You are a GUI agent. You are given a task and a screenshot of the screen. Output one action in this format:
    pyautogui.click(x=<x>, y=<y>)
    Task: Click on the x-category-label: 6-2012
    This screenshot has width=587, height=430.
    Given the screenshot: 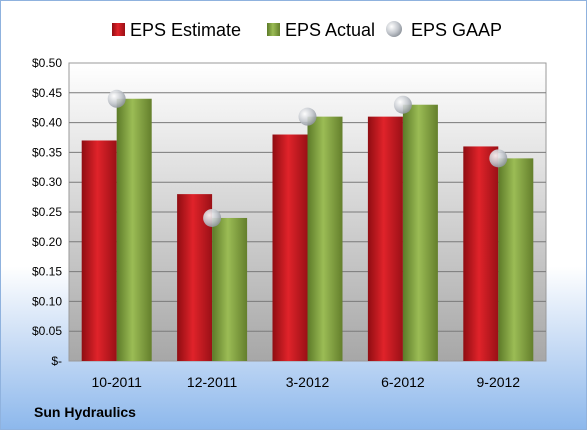 What is the action you would take?
    pyautogui.click(x=403, y=382)
    